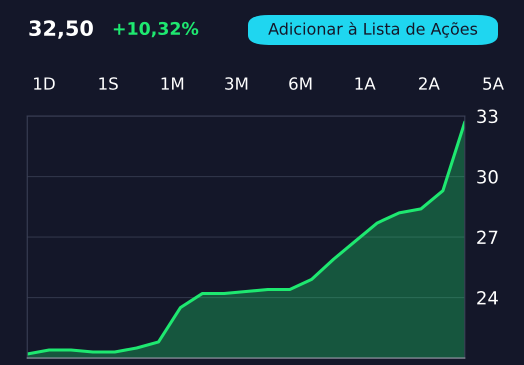 This screenshot has width=524, height=365. Describe the element at coordinates (487, 117) in the screenshot. I see `y-tick-label: 33` at that location.